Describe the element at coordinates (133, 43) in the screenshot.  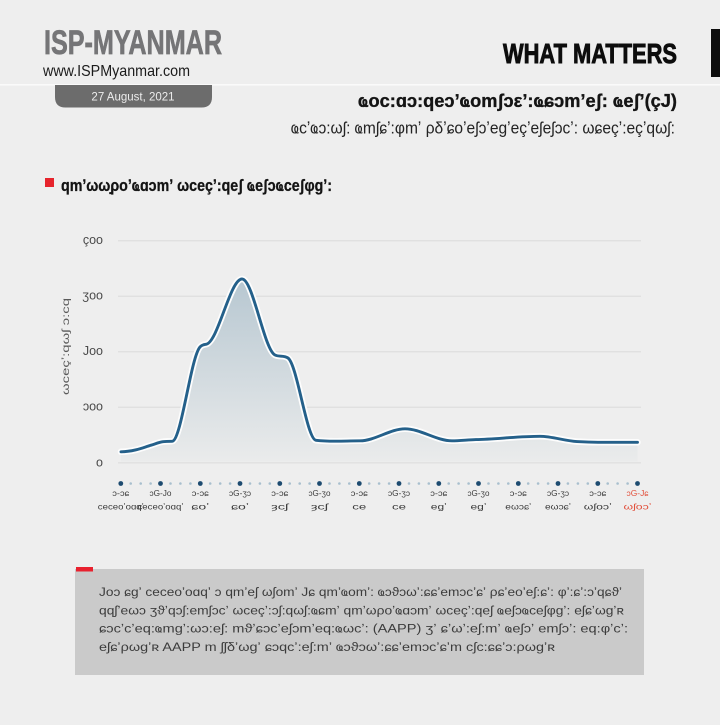
I see `svg-text: ISP-MYANMAR` at that location.